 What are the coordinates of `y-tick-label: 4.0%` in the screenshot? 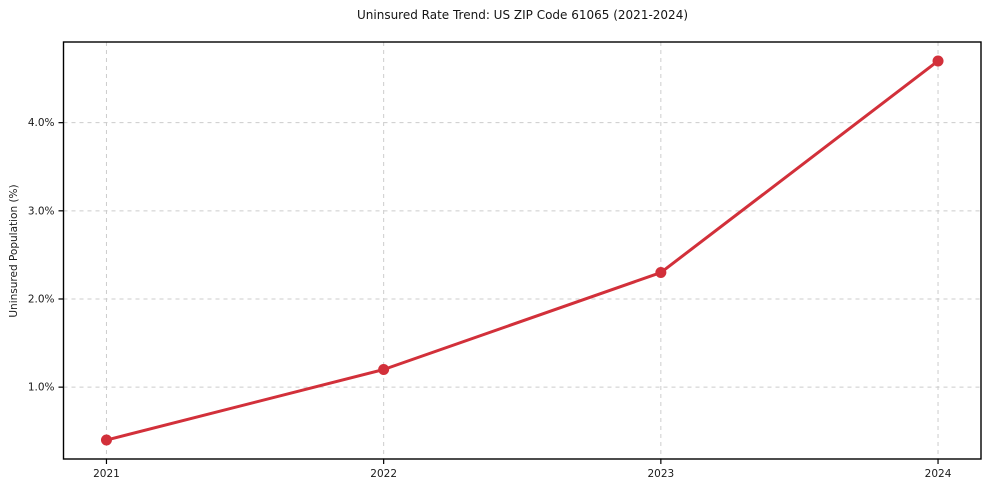 It's located at (41, 123).